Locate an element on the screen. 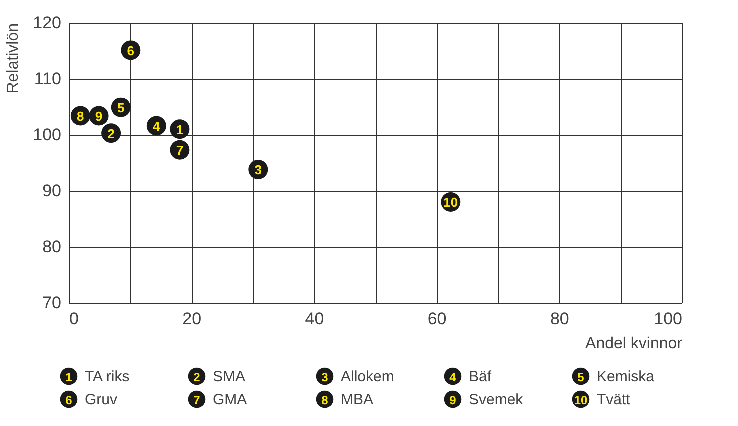 This screenshot has height=426, width=738. legend-label: TA riks is located at coordinates (107, 377).